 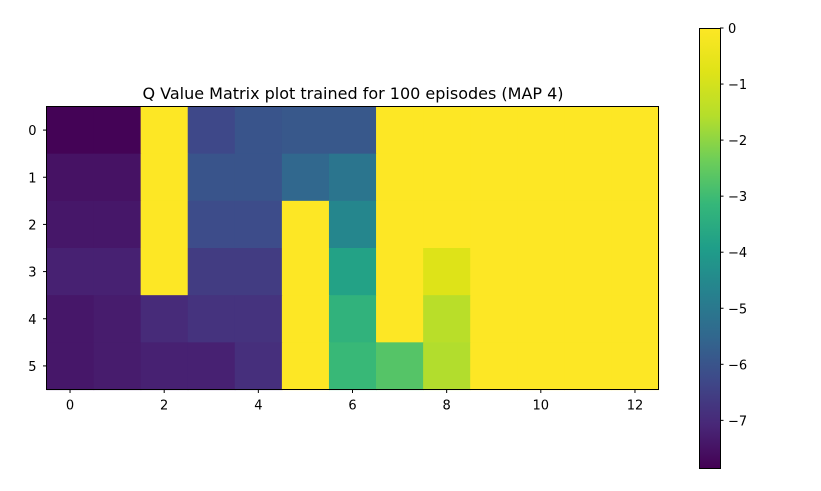 What do you see at coordinates (737, 141) in the screenshot?
I see `colorbar-tick-label: −2` at bounding box center [737, 141].